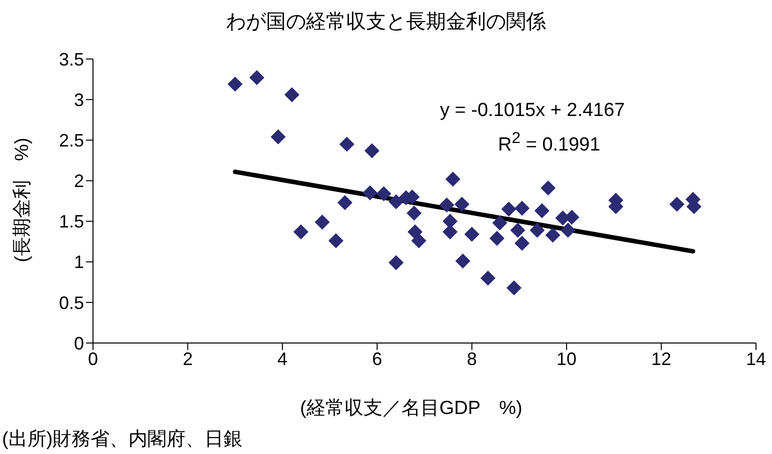  What do you see at coordinates (79, 100) in the screenshot?
I see `y-tick-label: 3` at bounding box center [79, 100].